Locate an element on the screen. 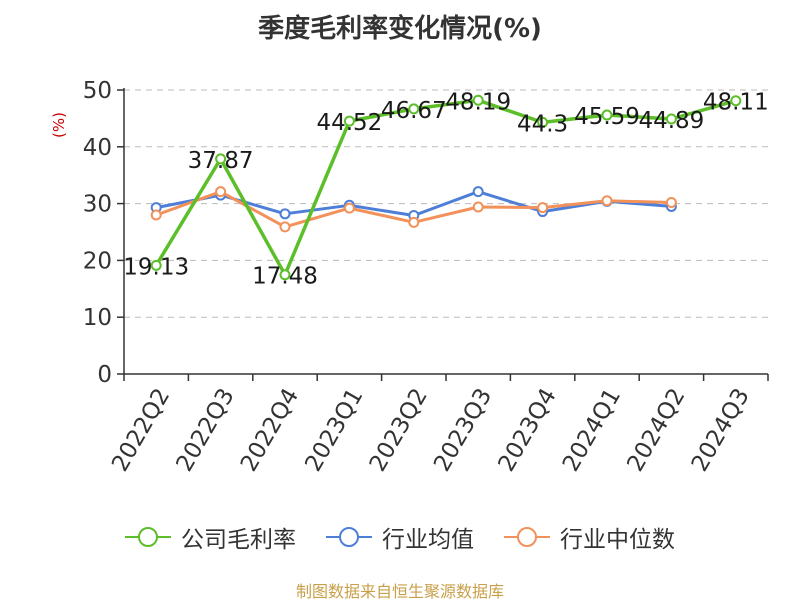 The image size is (800, 602). y-tick-label-40: 40 is located at coordinates (97, 148).